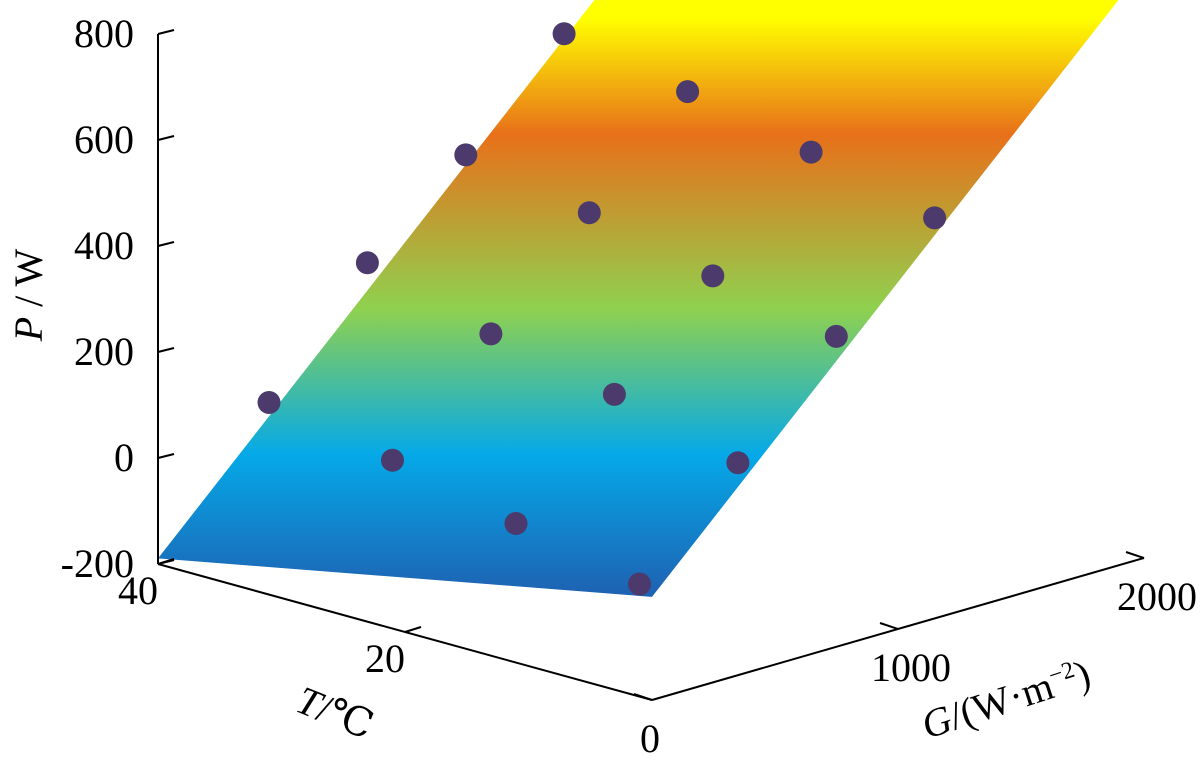  I want to click on z-tick-label: 800, so click(104, 33).